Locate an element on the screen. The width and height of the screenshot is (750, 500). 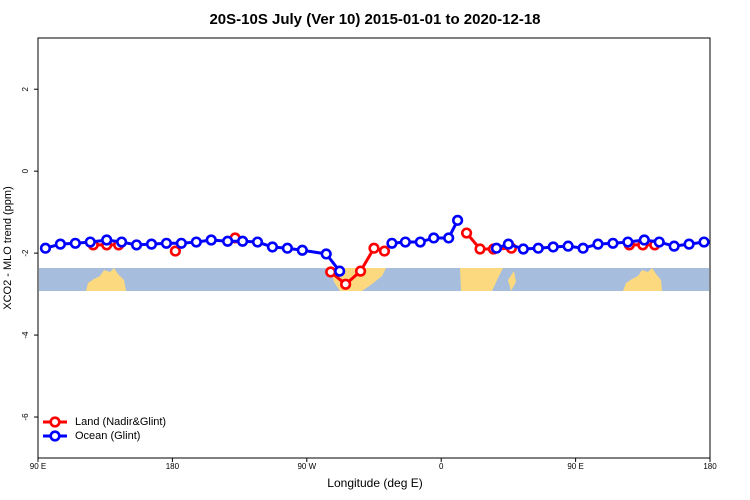
legend: Land (Nadir&Glint) Ocean (Glint) is located at coordinates (104, 429).